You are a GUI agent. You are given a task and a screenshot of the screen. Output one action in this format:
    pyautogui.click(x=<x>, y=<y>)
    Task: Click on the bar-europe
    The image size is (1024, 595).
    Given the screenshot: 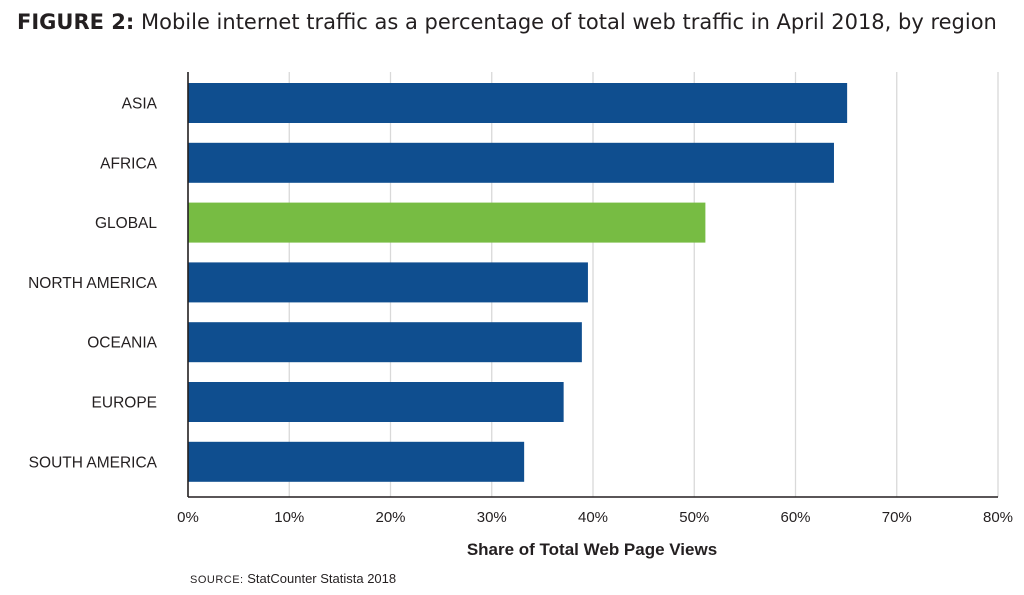 What is the action you would take?
    pyautogui.click(x=376, y=402)
    